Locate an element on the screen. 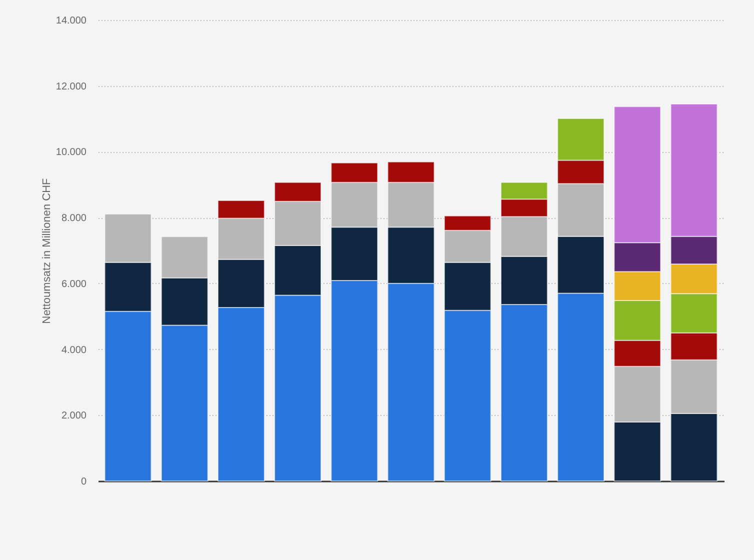 Image resolution: width=754 pixels, height=560 pixels. y-tick-label: 10.000 is located at coordinates (71, 152).